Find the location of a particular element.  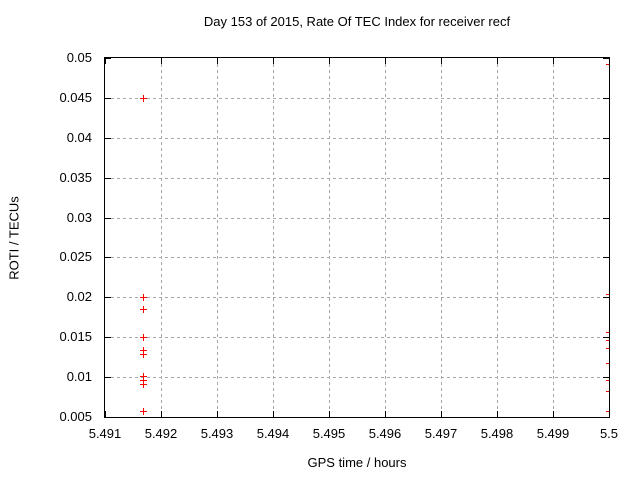

x-tick-label: 5.498 is located at coordinates (497, 433).